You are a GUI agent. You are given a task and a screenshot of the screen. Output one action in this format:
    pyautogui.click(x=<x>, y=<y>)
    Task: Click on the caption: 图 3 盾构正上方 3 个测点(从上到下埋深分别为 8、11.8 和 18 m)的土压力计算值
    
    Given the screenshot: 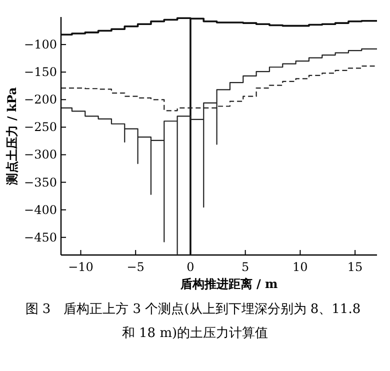 What is the action you would take?
    pyautogui.click(x=195, y=321)
    